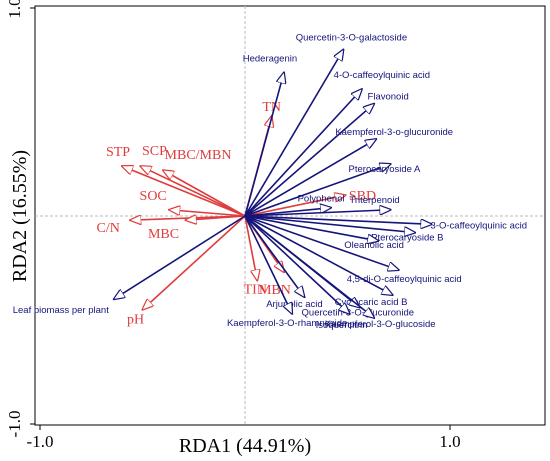 This screenshot has height=461, width=550. I want to click on x-axis-title: RDA1 (44.91%), so click(245, 446).